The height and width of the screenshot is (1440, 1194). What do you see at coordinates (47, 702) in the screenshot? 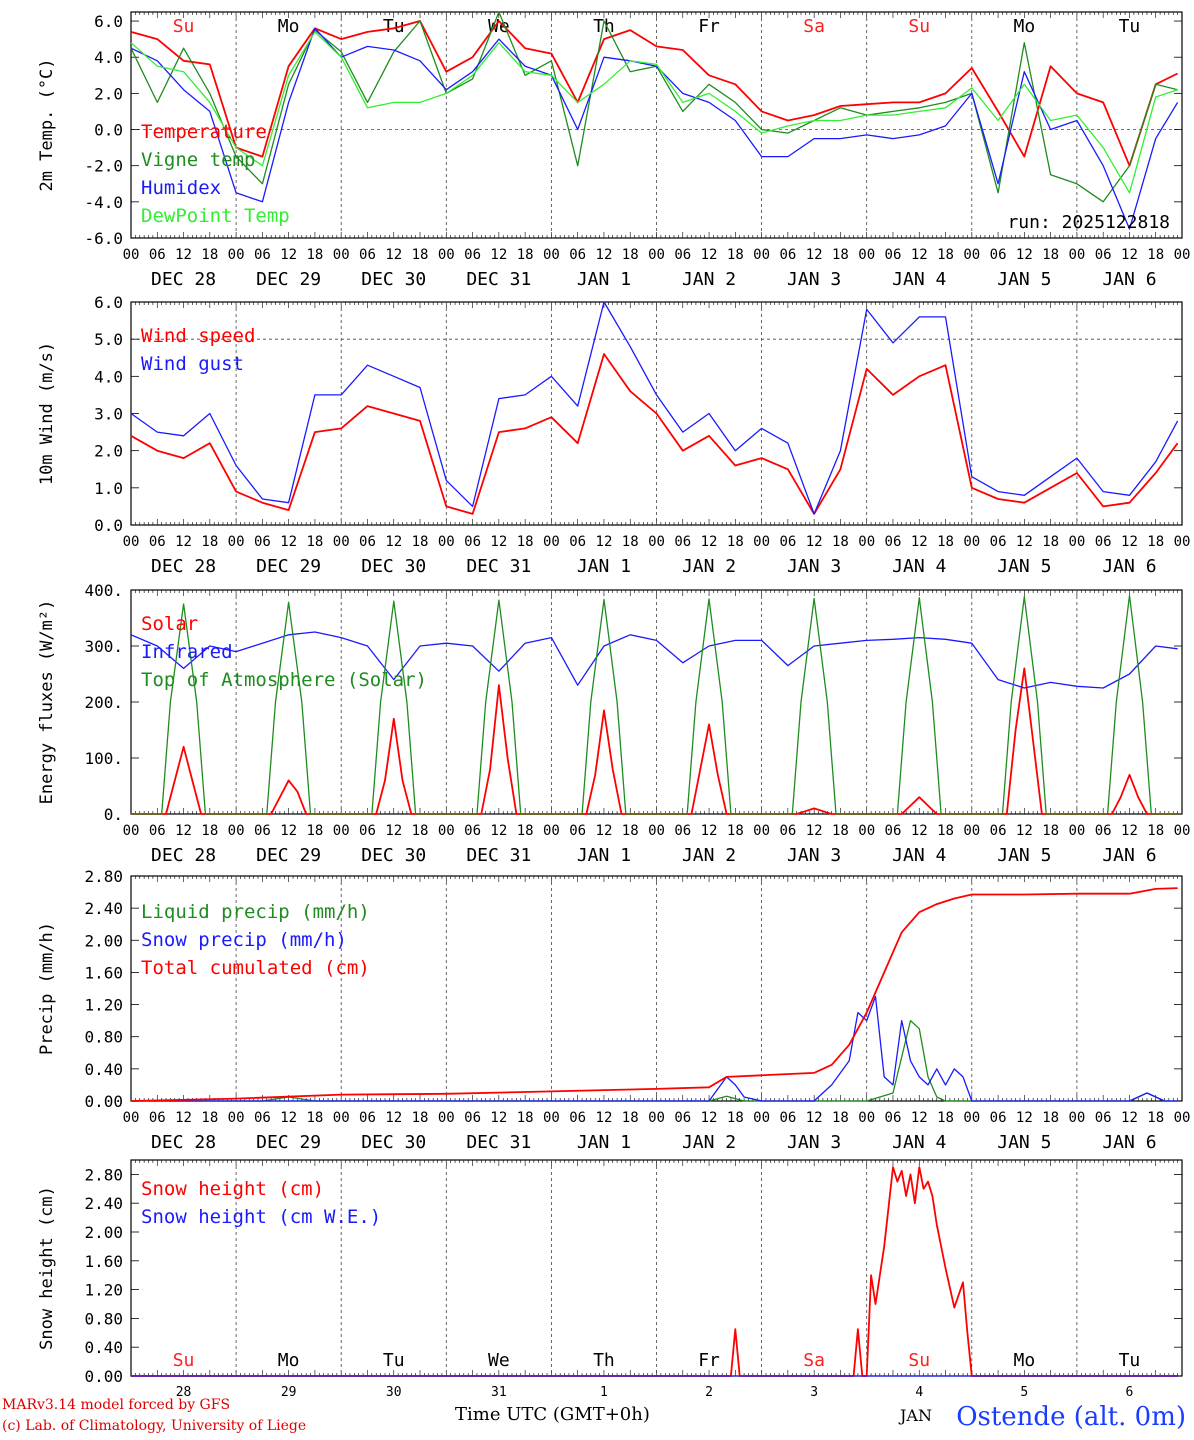
I see `y-axis-label: Energy fluxes (W/m²)` at bounding box center [47, 702].